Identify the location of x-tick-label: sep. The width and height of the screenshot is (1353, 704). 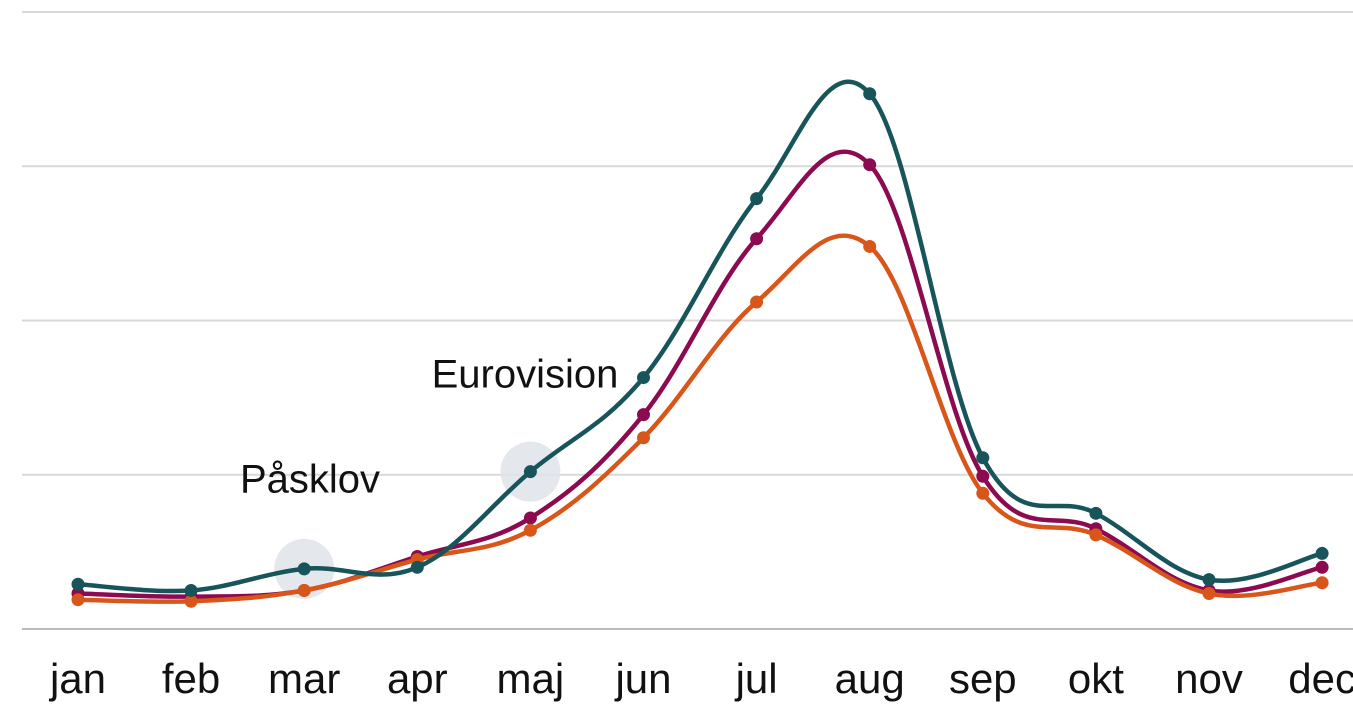
(983, 678).